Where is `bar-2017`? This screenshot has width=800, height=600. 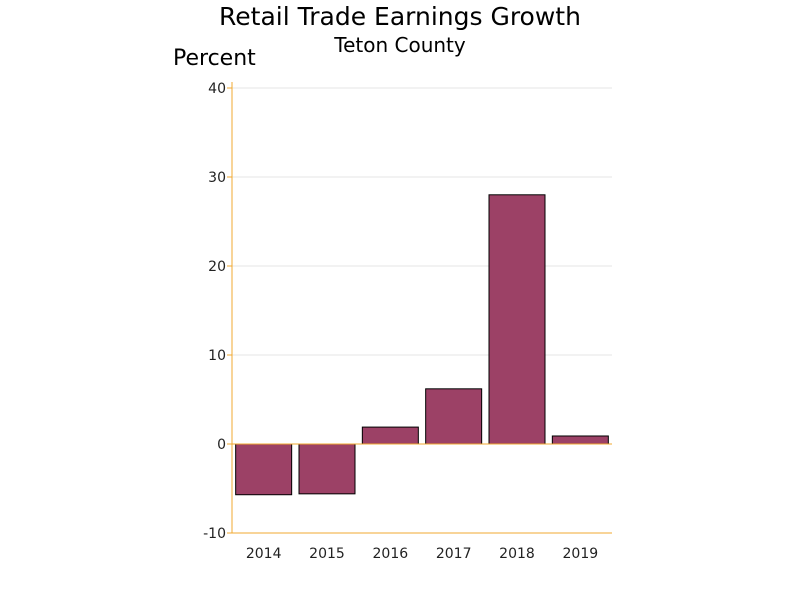 bar-2017 is located at coordinates (454, 416).